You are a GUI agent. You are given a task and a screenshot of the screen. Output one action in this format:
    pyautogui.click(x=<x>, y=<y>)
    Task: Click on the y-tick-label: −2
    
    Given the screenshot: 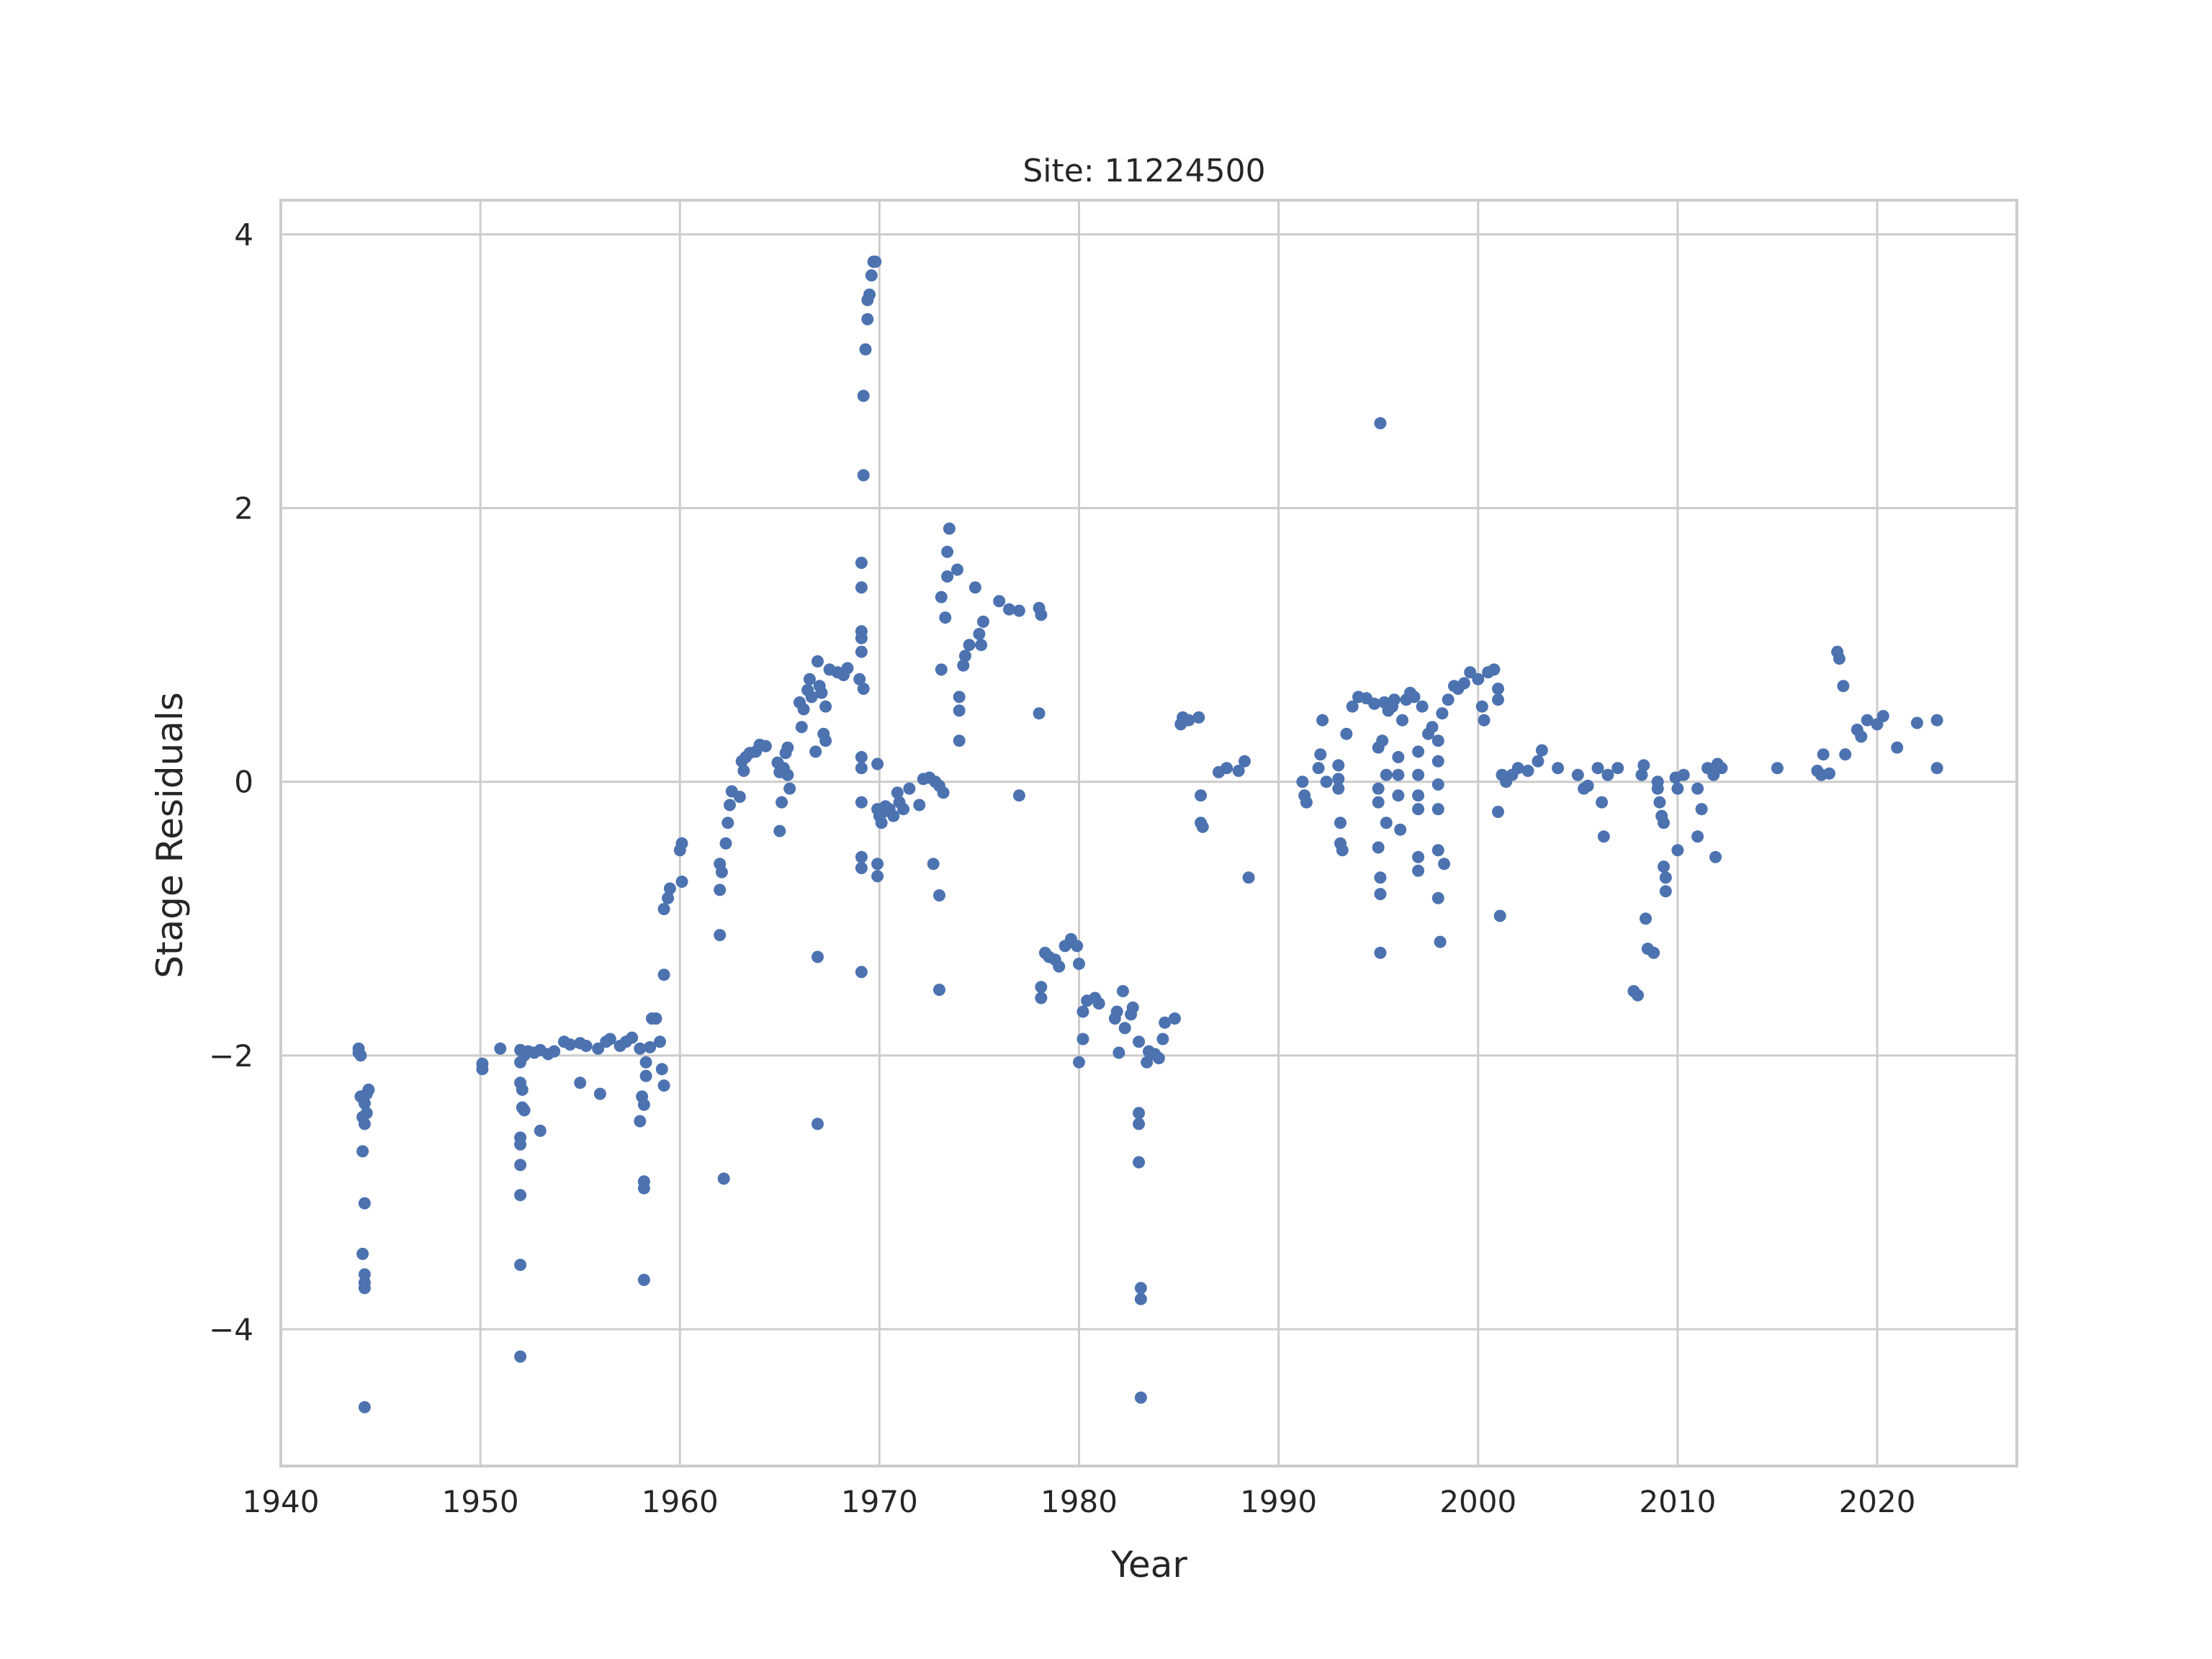 What is the action you would take?
    pyautogui.click(x=231, y=1056)
    